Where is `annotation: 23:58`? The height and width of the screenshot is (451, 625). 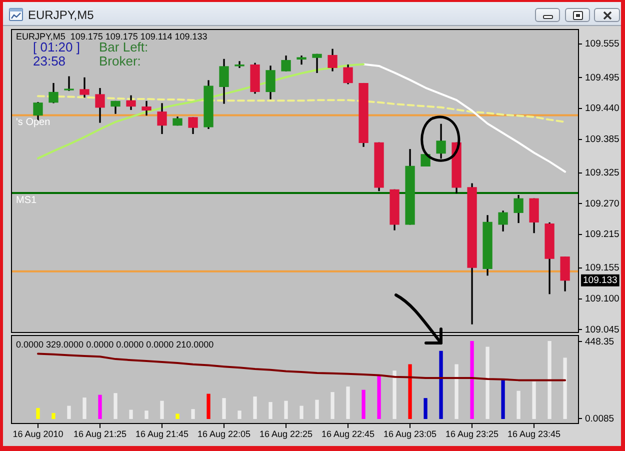
annotation: 23:58 is located at coordinates (49, 61).